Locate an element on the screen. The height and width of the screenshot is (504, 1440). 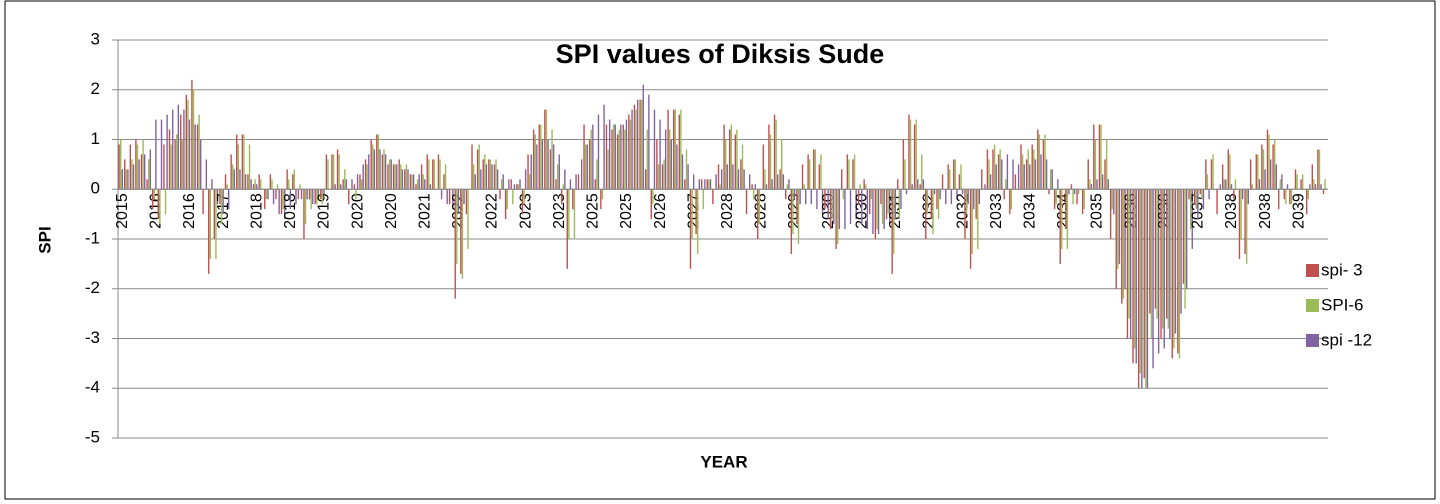
legend-label: spi -12 is located at coordinates (1346, 339).